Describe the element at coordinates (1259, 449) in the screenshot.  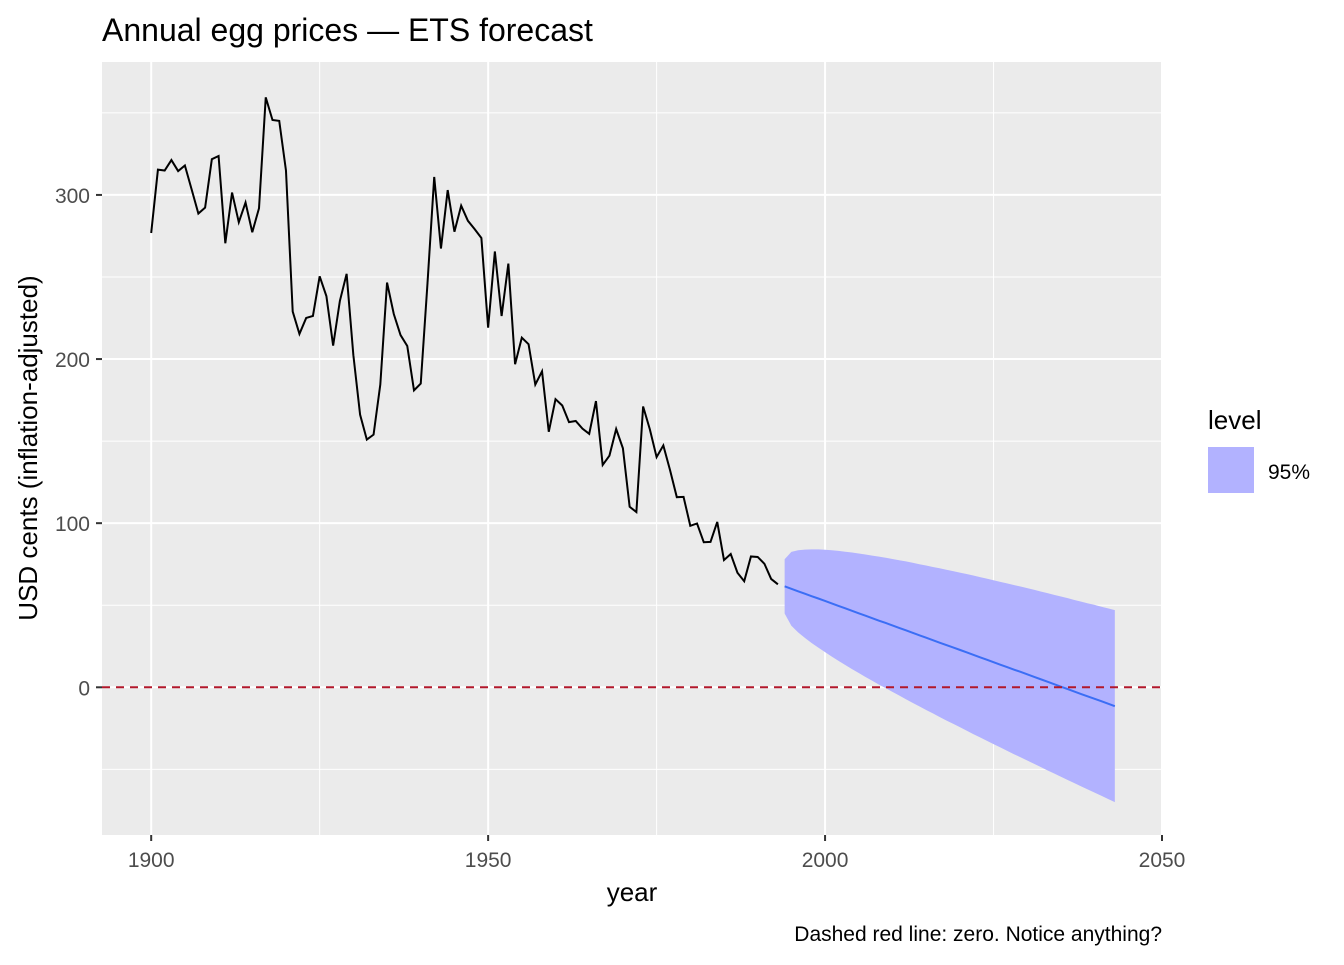
I see `legend: level 95%` at that location.